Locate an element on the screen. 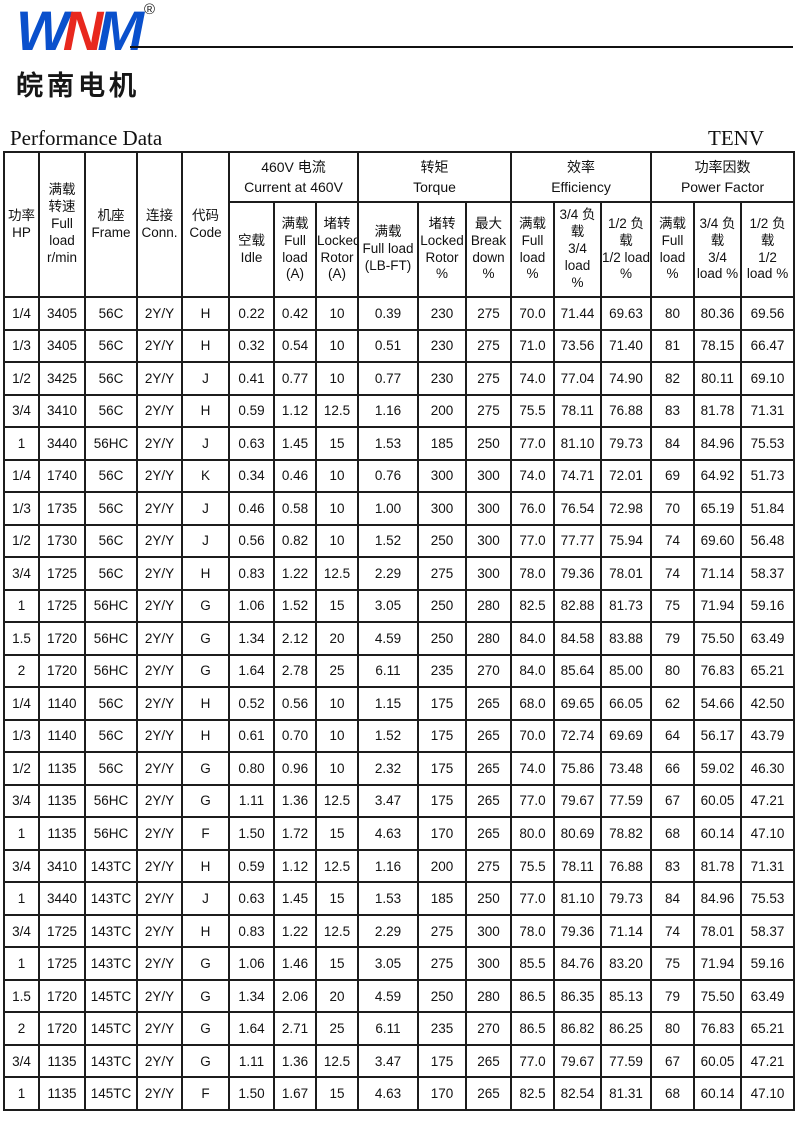  table-cell: 69.69 is located at coordinates (626, 736).